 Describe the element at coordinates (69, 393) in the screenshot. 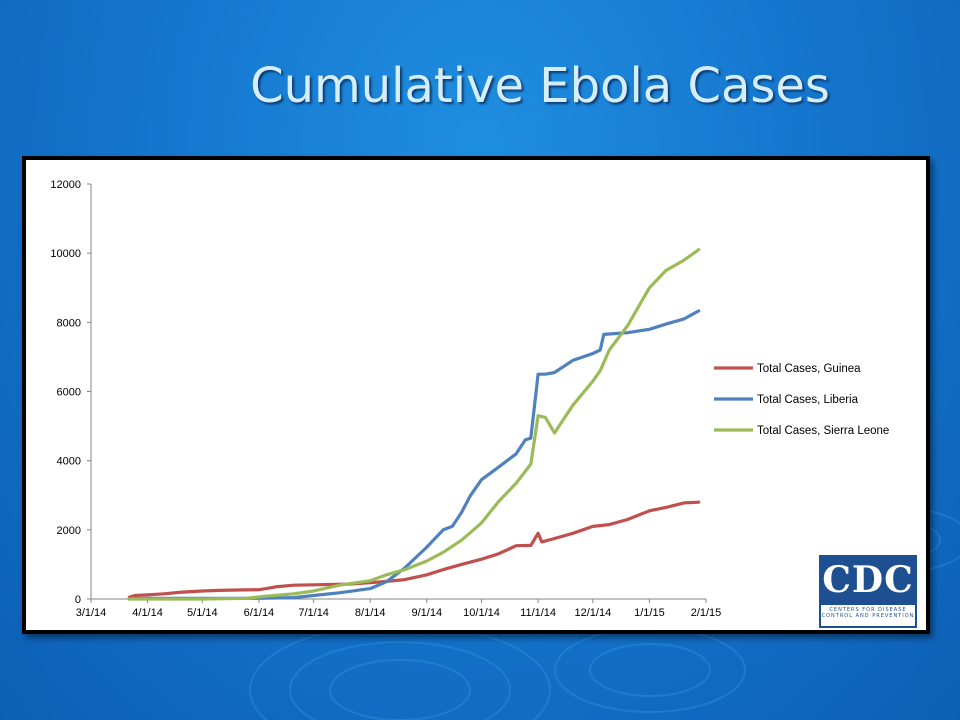

I see `y-tick-label: 6000` at that location.